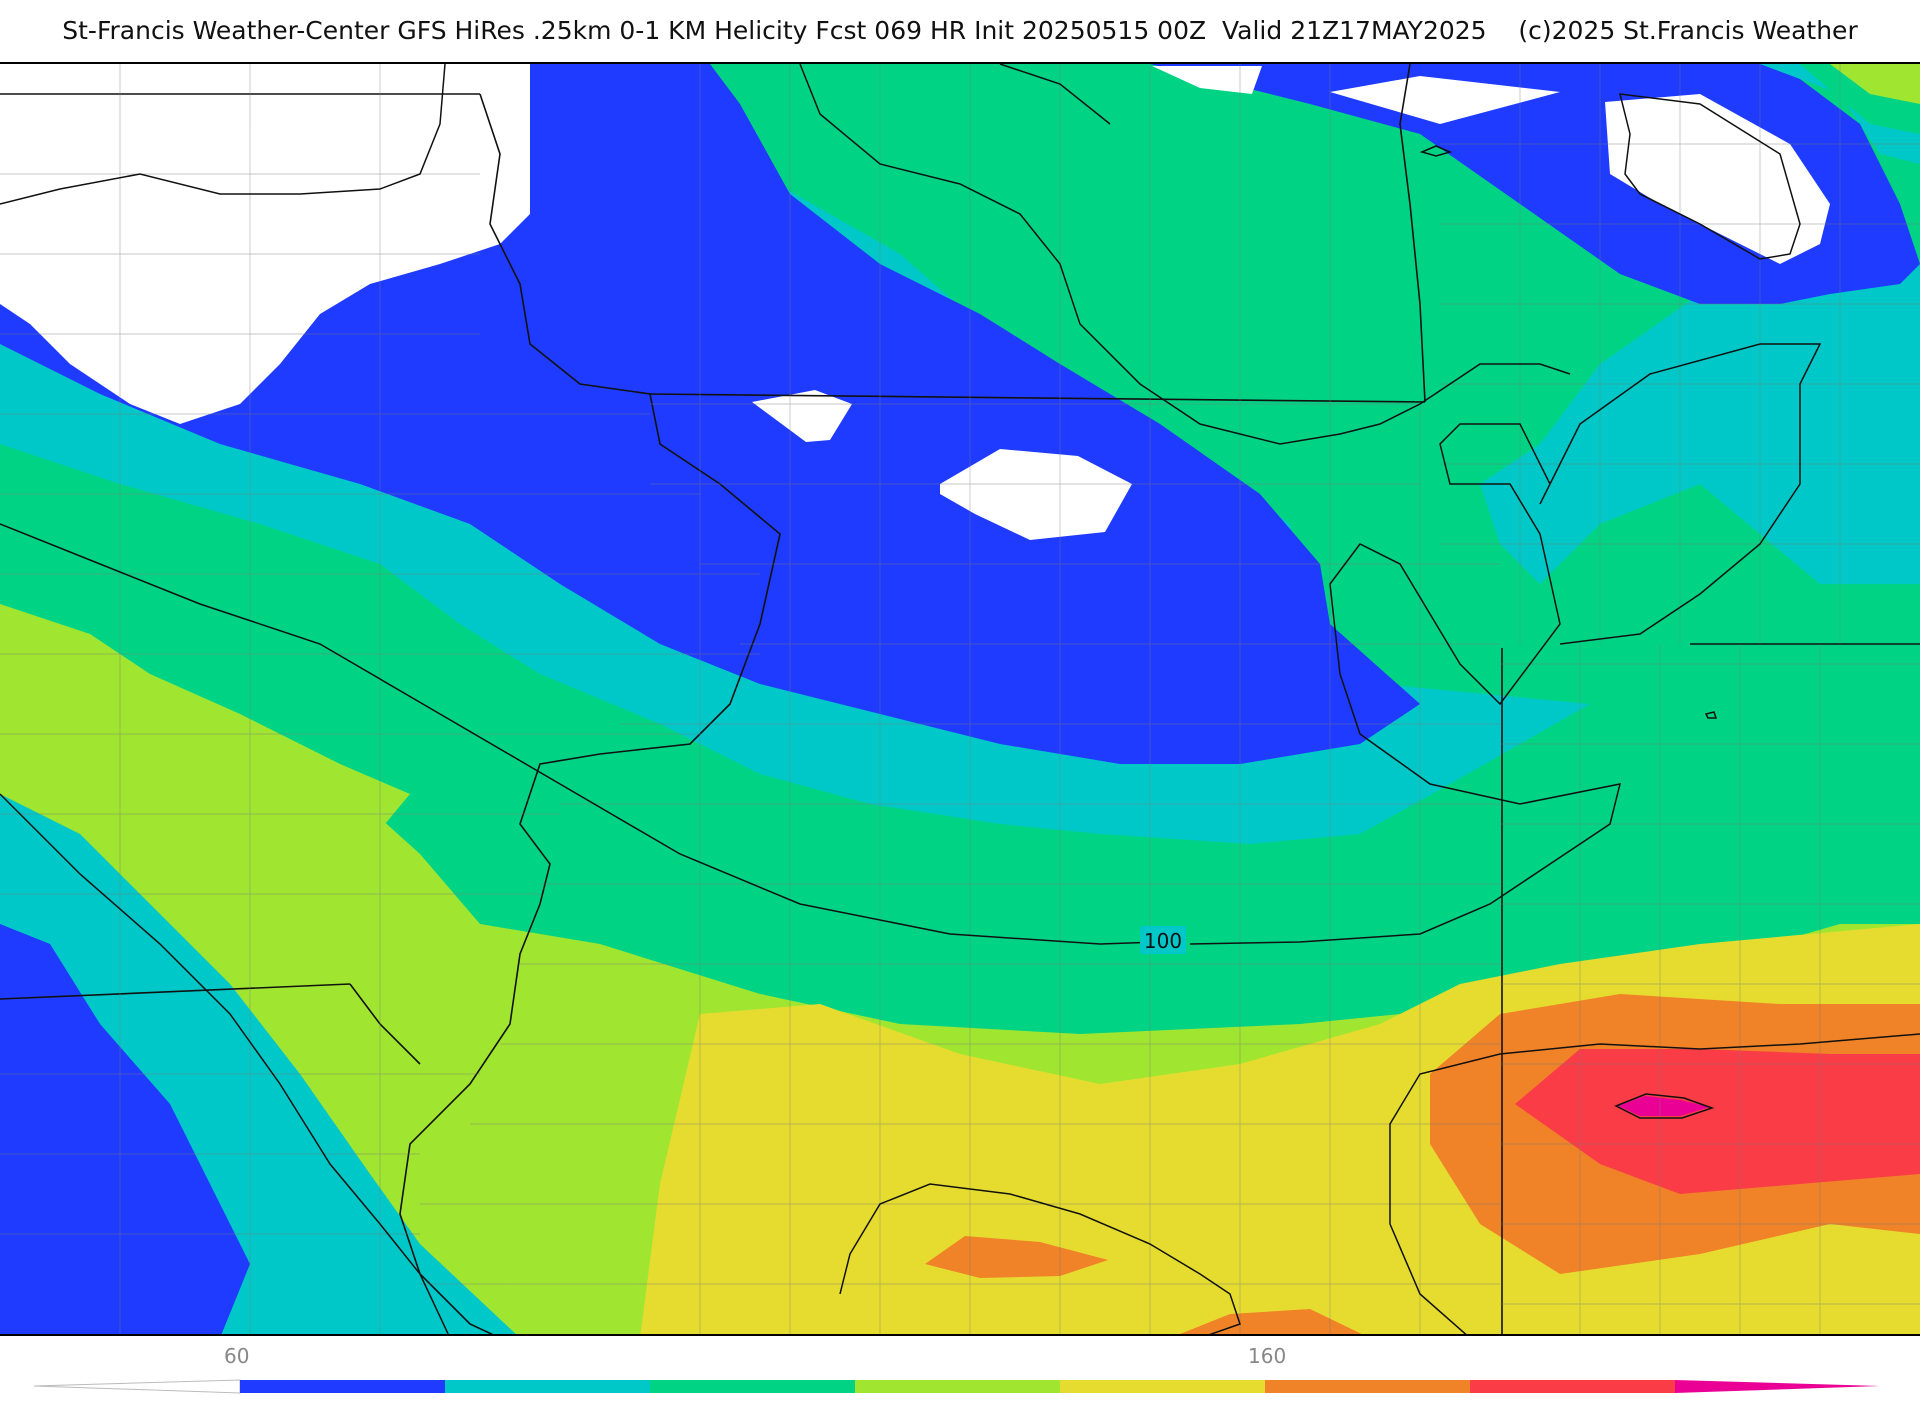 The width and height of the screenshot is (1920, 1404). Describe the element at coordinates (137, 1386) in the screenshot. I see `colorbar-low-arrow` at that location.